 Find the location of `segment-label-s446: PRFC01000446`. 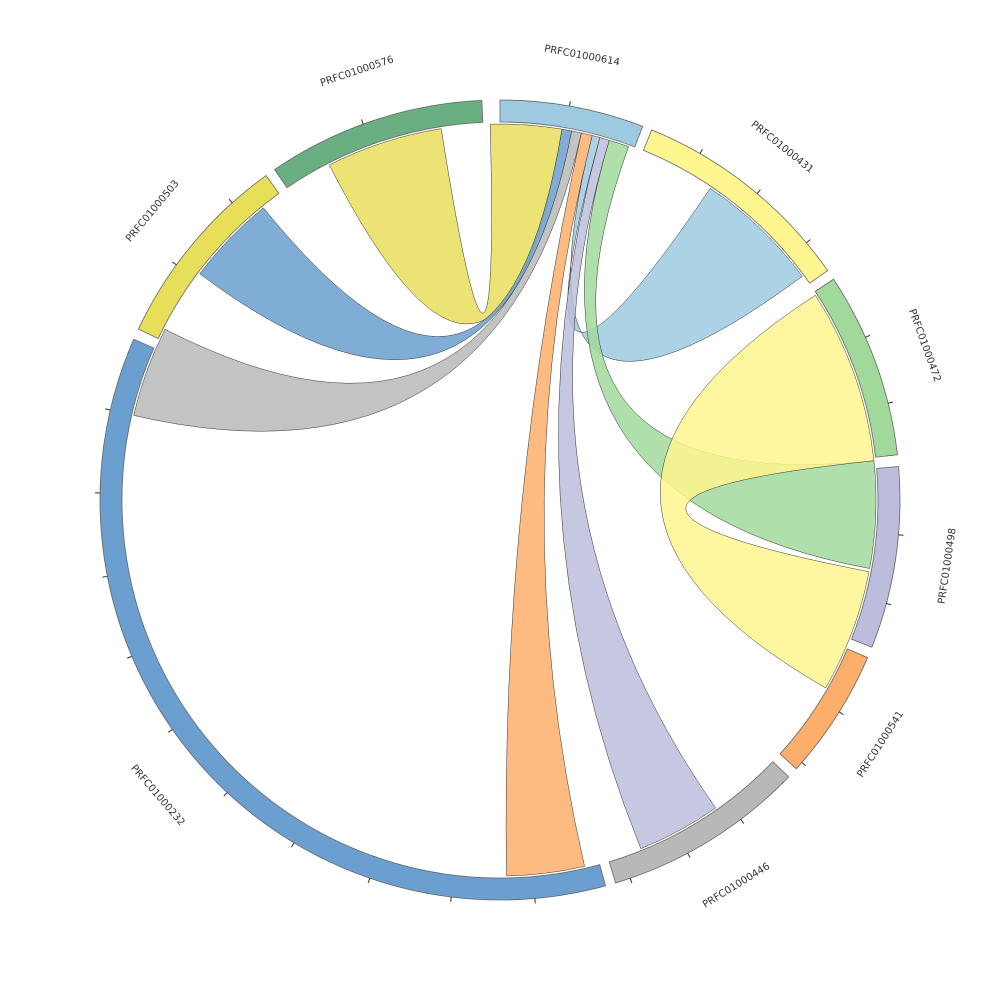

segment-label-s446: PRFC01000446 is located at coordinates (736, 885).